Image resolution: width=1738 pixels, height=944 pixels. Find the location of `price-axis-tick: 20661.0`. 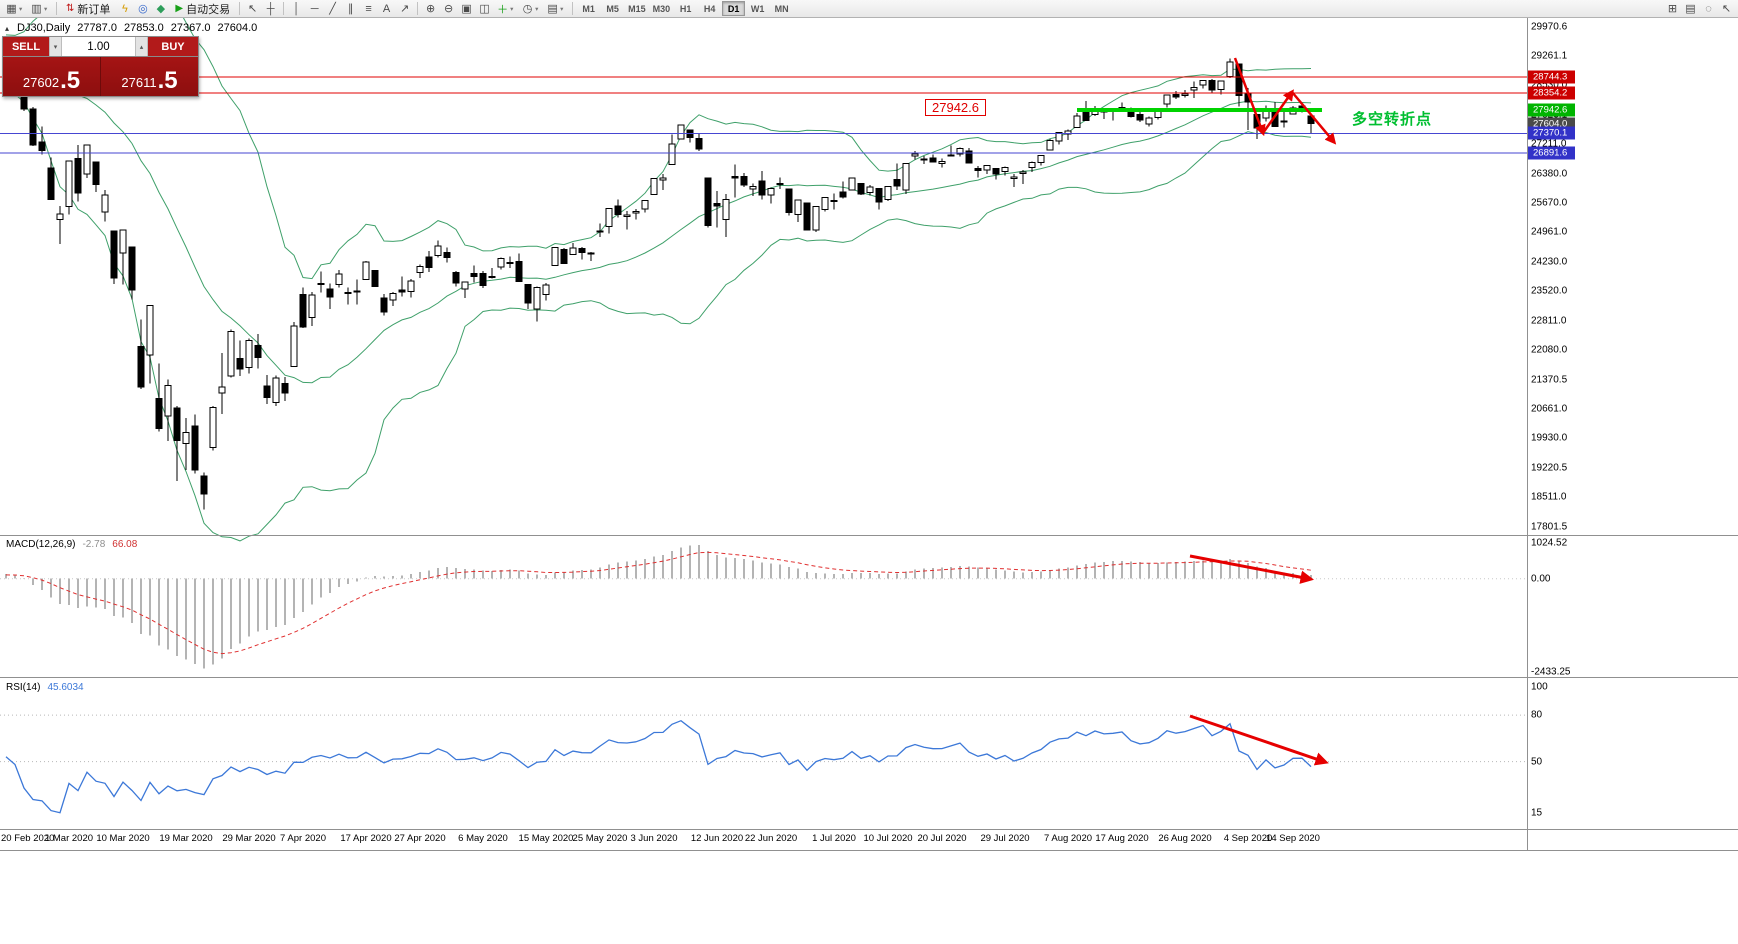

price-axis-tick: 20661.0 is located at coordinates (1549, 409).